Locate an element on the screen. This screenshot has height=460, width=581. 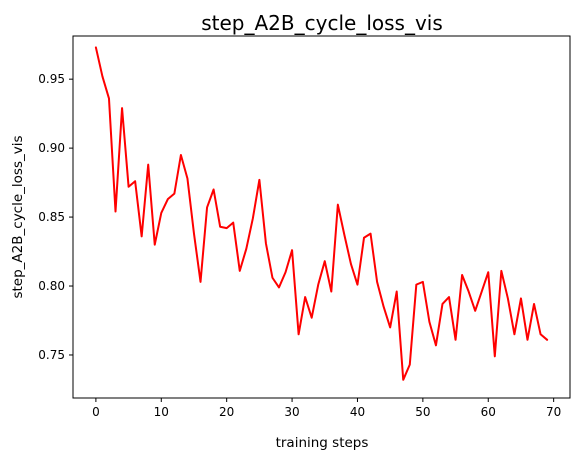
y-tick-label: 0.85 is located at coordinates (51, 217).